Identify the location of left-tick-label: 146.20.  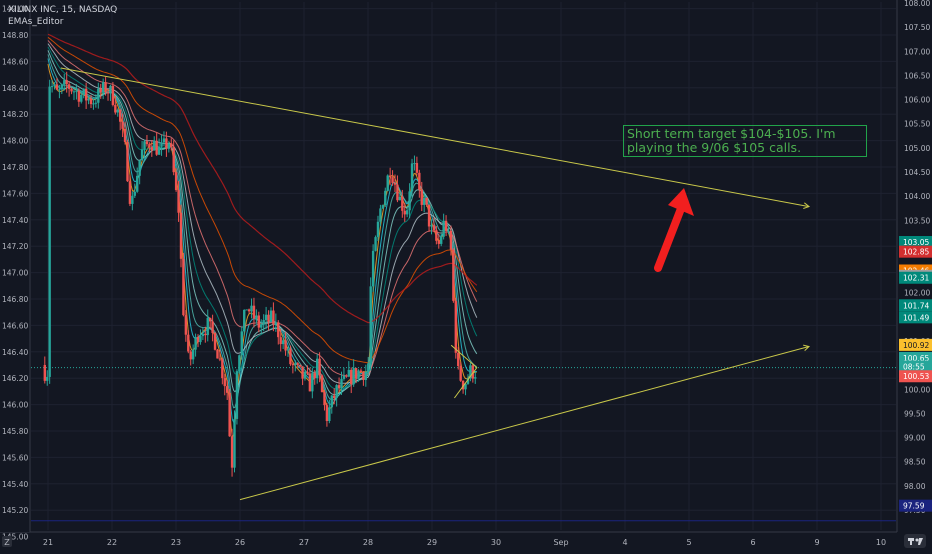
(15, 378).